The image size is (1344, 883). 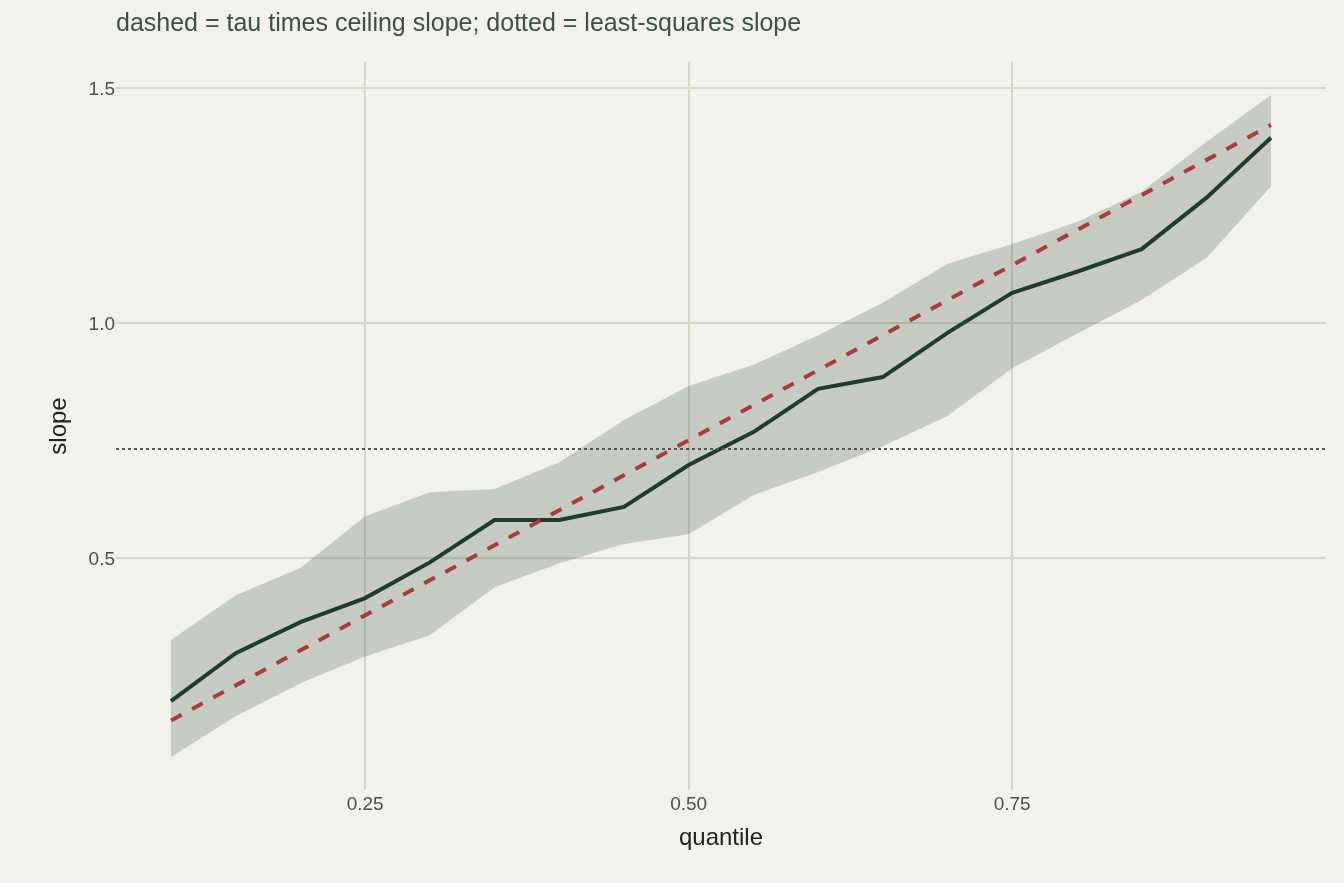 I want to click on y-tick-label: 1.5, so click(x=101, y=88).